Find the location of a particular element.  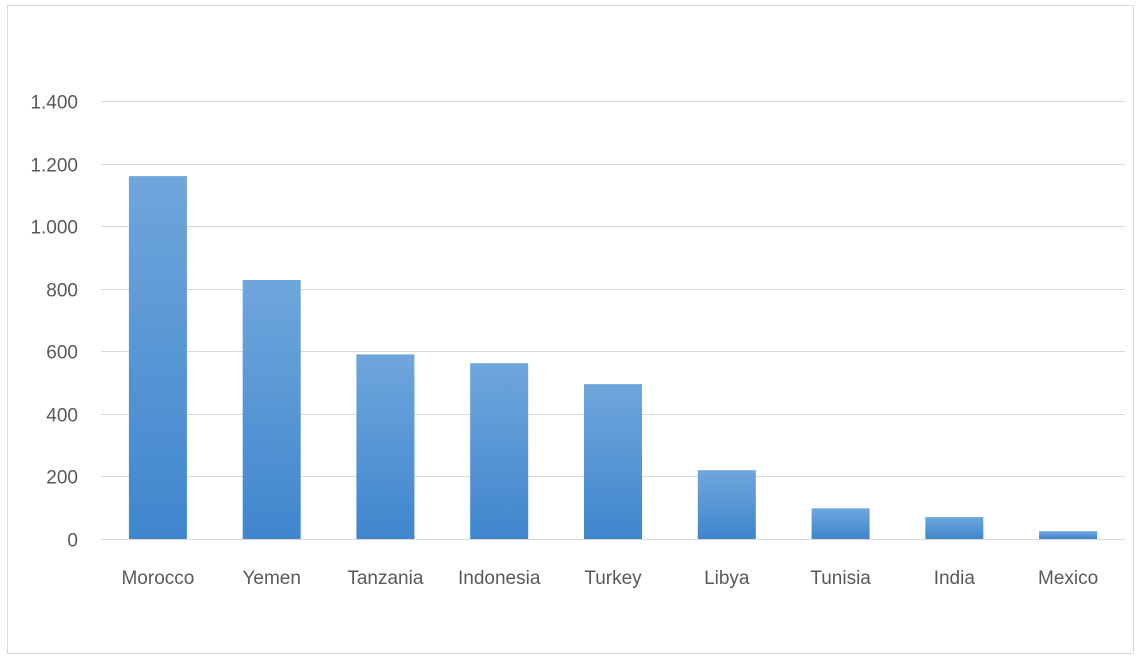

y-tick-label: 600 is located at coordinates (62, 353).